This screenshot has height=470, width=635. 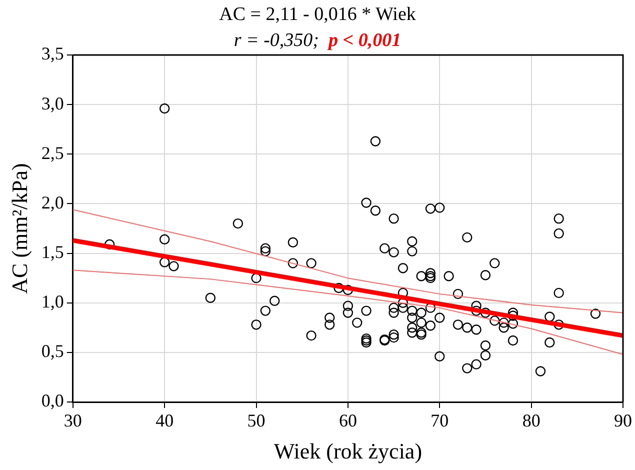 I want to click on x-tick-label: 60, so click(x=347, y=420).